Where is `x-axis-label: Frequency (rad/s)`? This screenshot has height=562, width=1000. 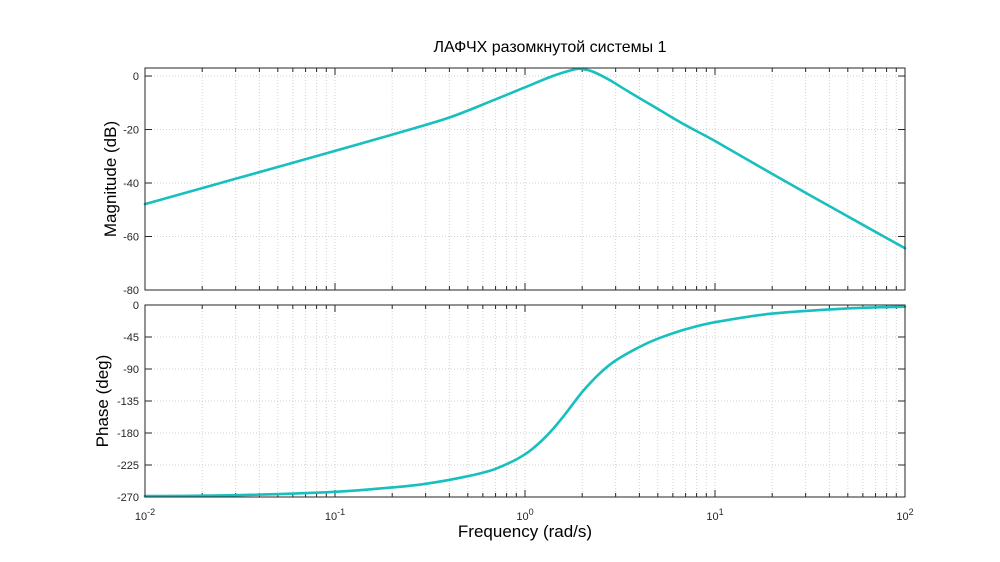
x-axis-label: Frequency (rad/s) is located at coordinates (525, 531).